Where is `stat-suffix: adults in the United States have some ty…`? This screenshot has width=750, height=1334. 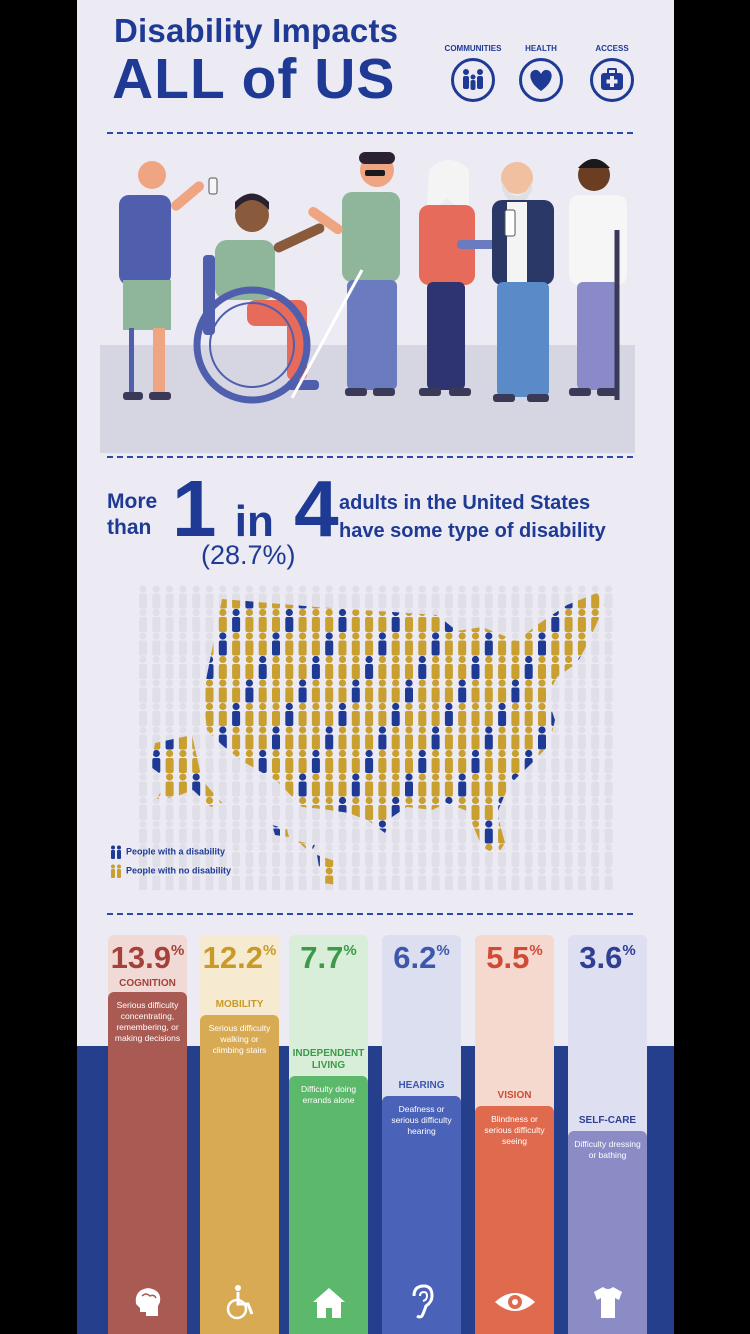
stat-suffix: adults in the United States have some ty… is located at coordinates (472, 517).